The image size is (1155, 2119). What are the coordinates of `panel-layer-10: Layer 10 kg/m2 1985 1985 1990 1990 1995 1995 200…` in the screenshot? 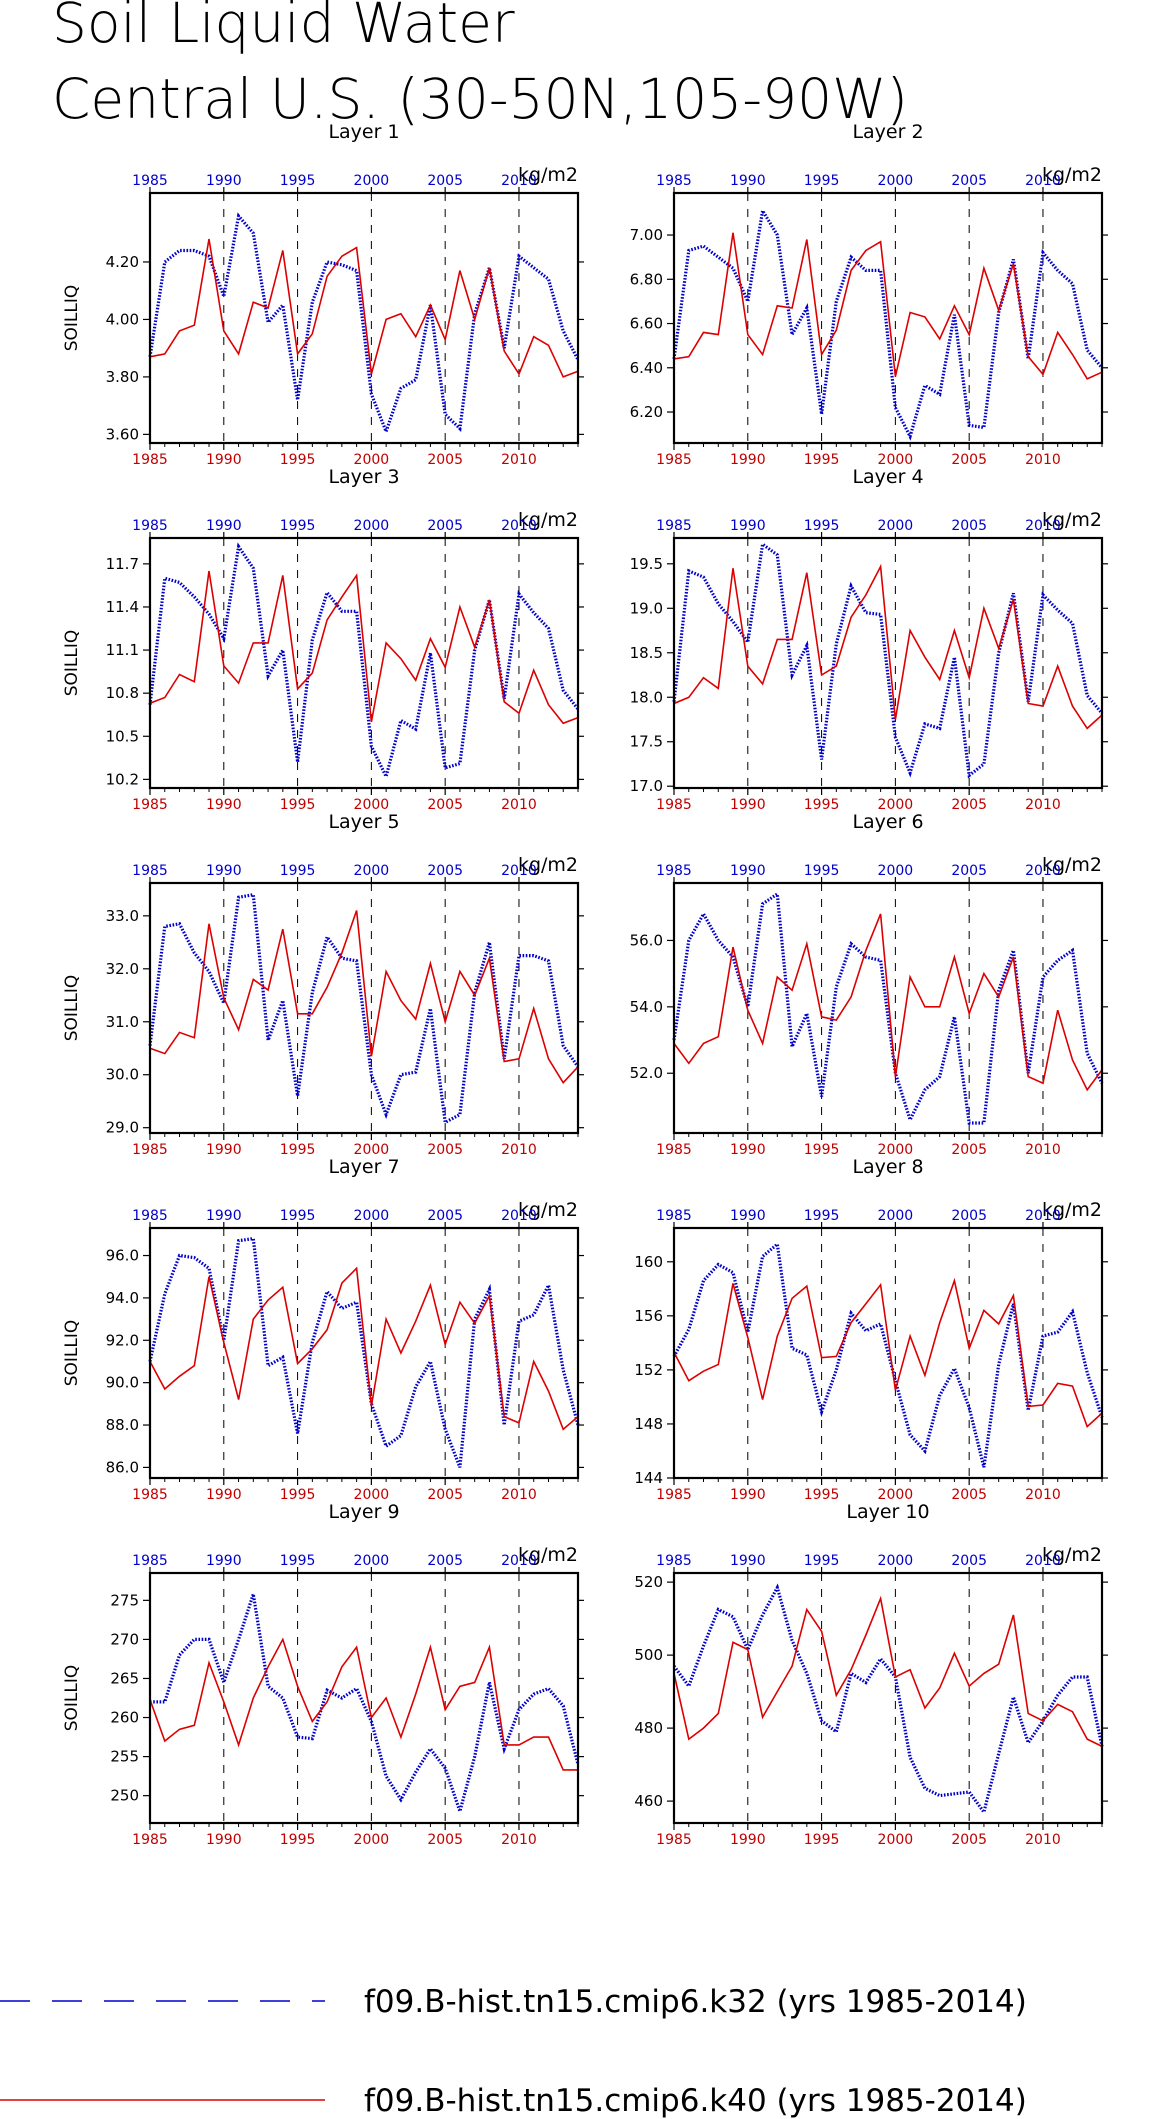 It's located at (871, 1674).